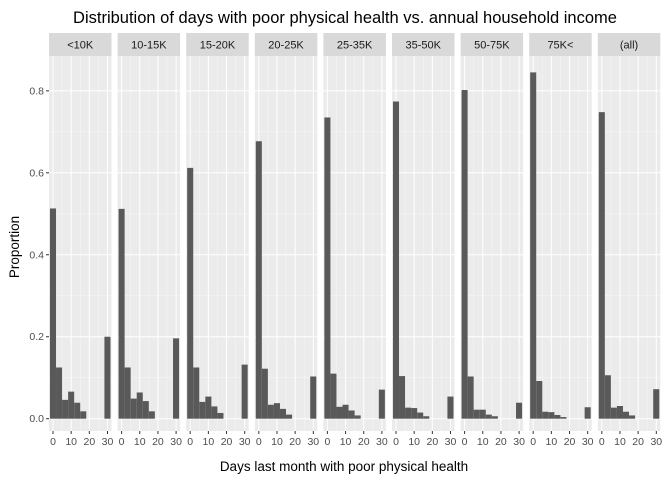  Describe the element at coordinates (81, 240) in the screenshot. I see `facet-panel: <10K 0 10 20 30` at that location.